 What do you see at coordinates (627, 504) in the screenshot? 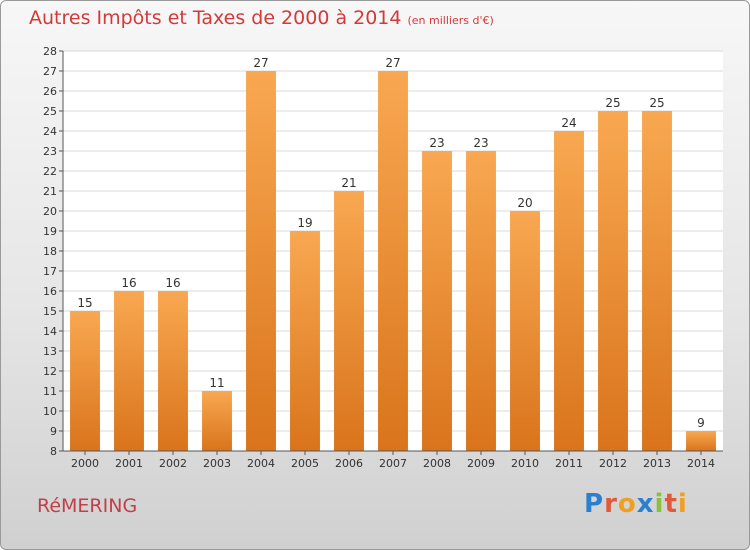
I see `logo-letter: o` at bounding box center [627, 504].